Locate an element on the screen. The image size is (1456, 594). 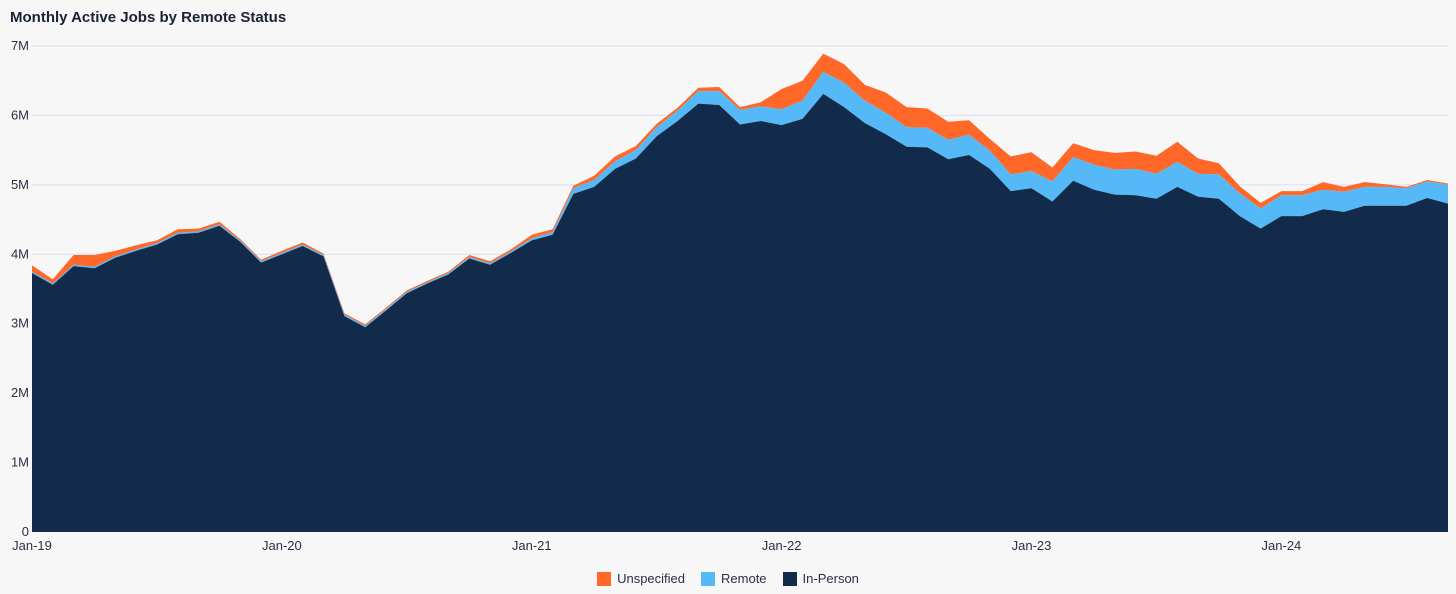
y-tick-label: 3M is located at coordinates (20, 323).